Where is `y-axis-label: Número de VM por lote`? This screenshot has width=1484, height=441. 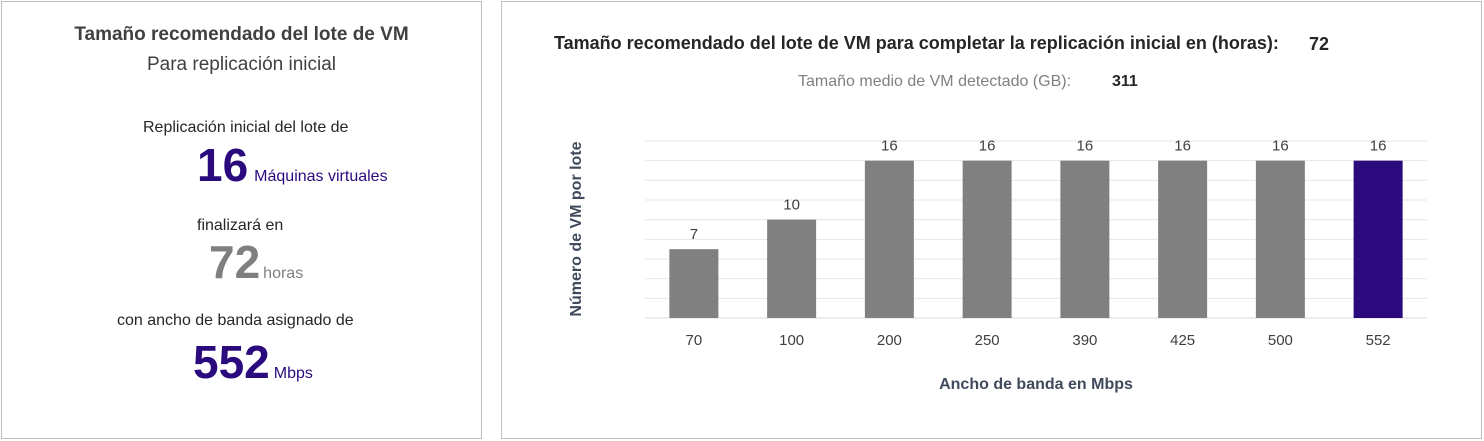
y-axis-label: Número de VM por lote is located at coordinates (576, 228).